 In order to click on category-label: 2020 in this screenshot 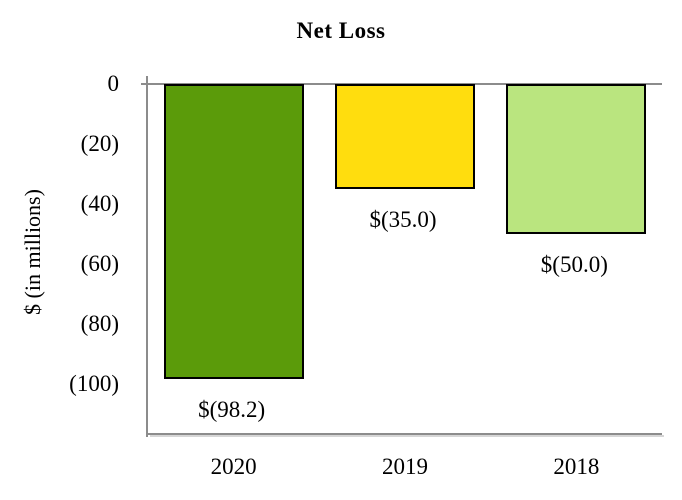, I will do `click(233, 466)`.